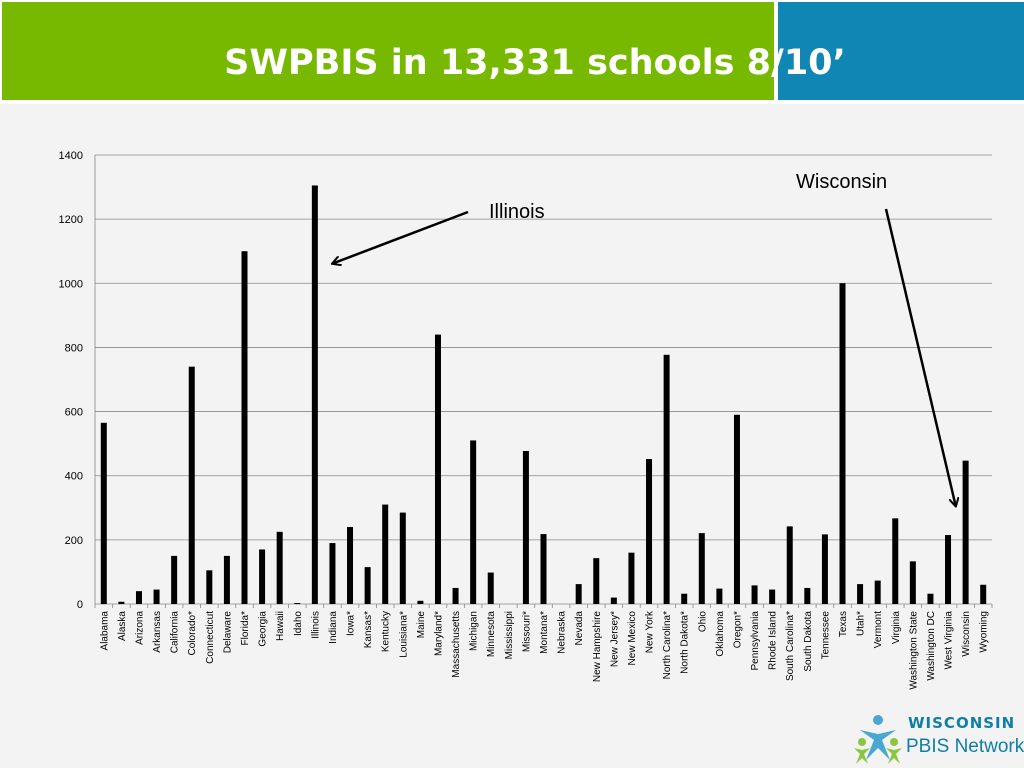 This screenshot has height=768, width=1024. What do you see at coordinates (386, 631) in the screenshot?
I see `x-tick-label: Kentucky` at bounding box center [386, 631].